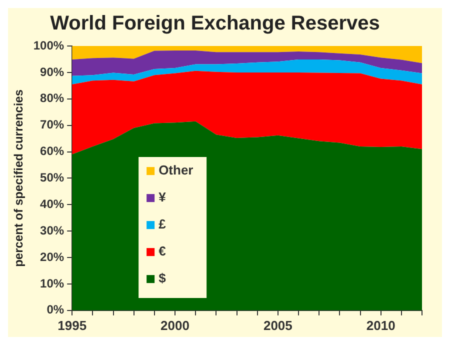 This screenshot has height=345, width=450. What do you see at coordinates (19, 178) in the screenshot?
I see `y-axis-title: percent of specified currencies` at bounding box center [19, 178].